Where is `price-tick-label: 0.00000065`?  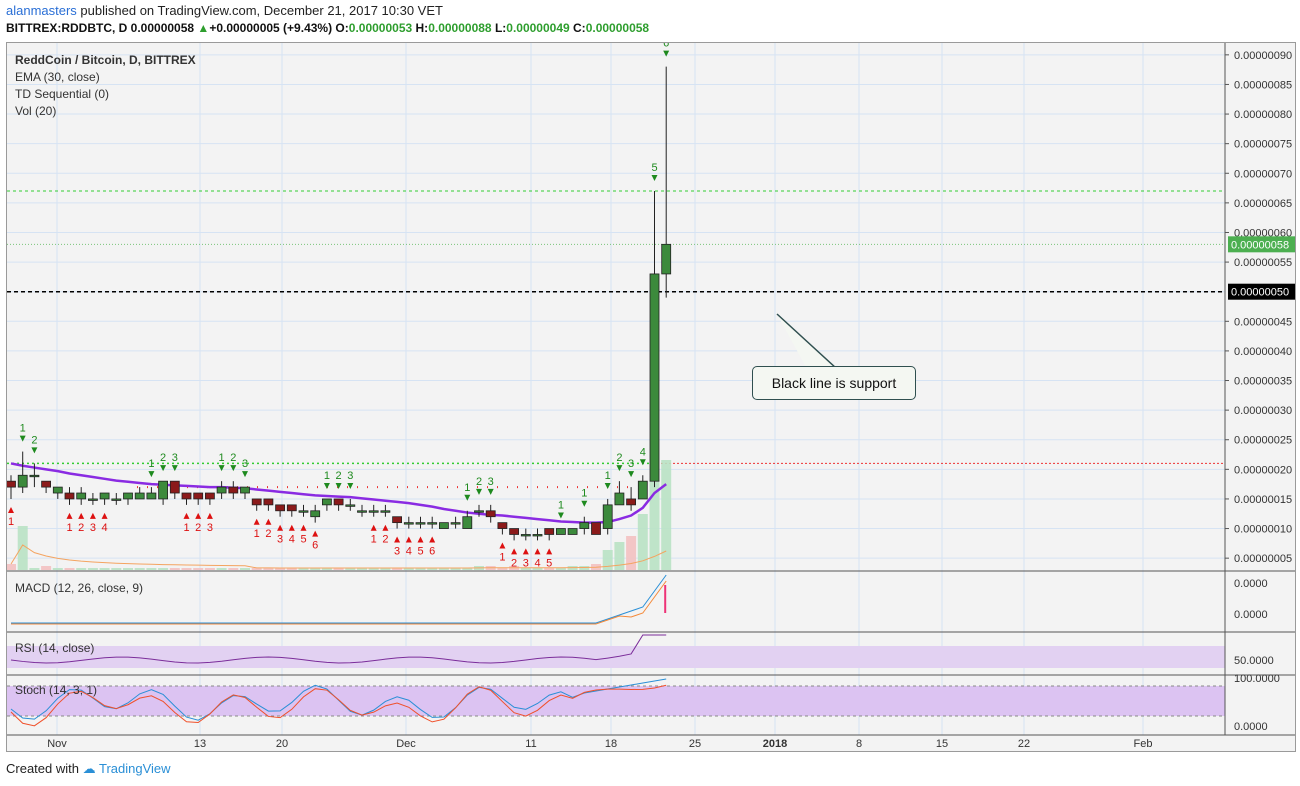 price-tick-label: 0.00000065 is located at coordinates (1263, 204).